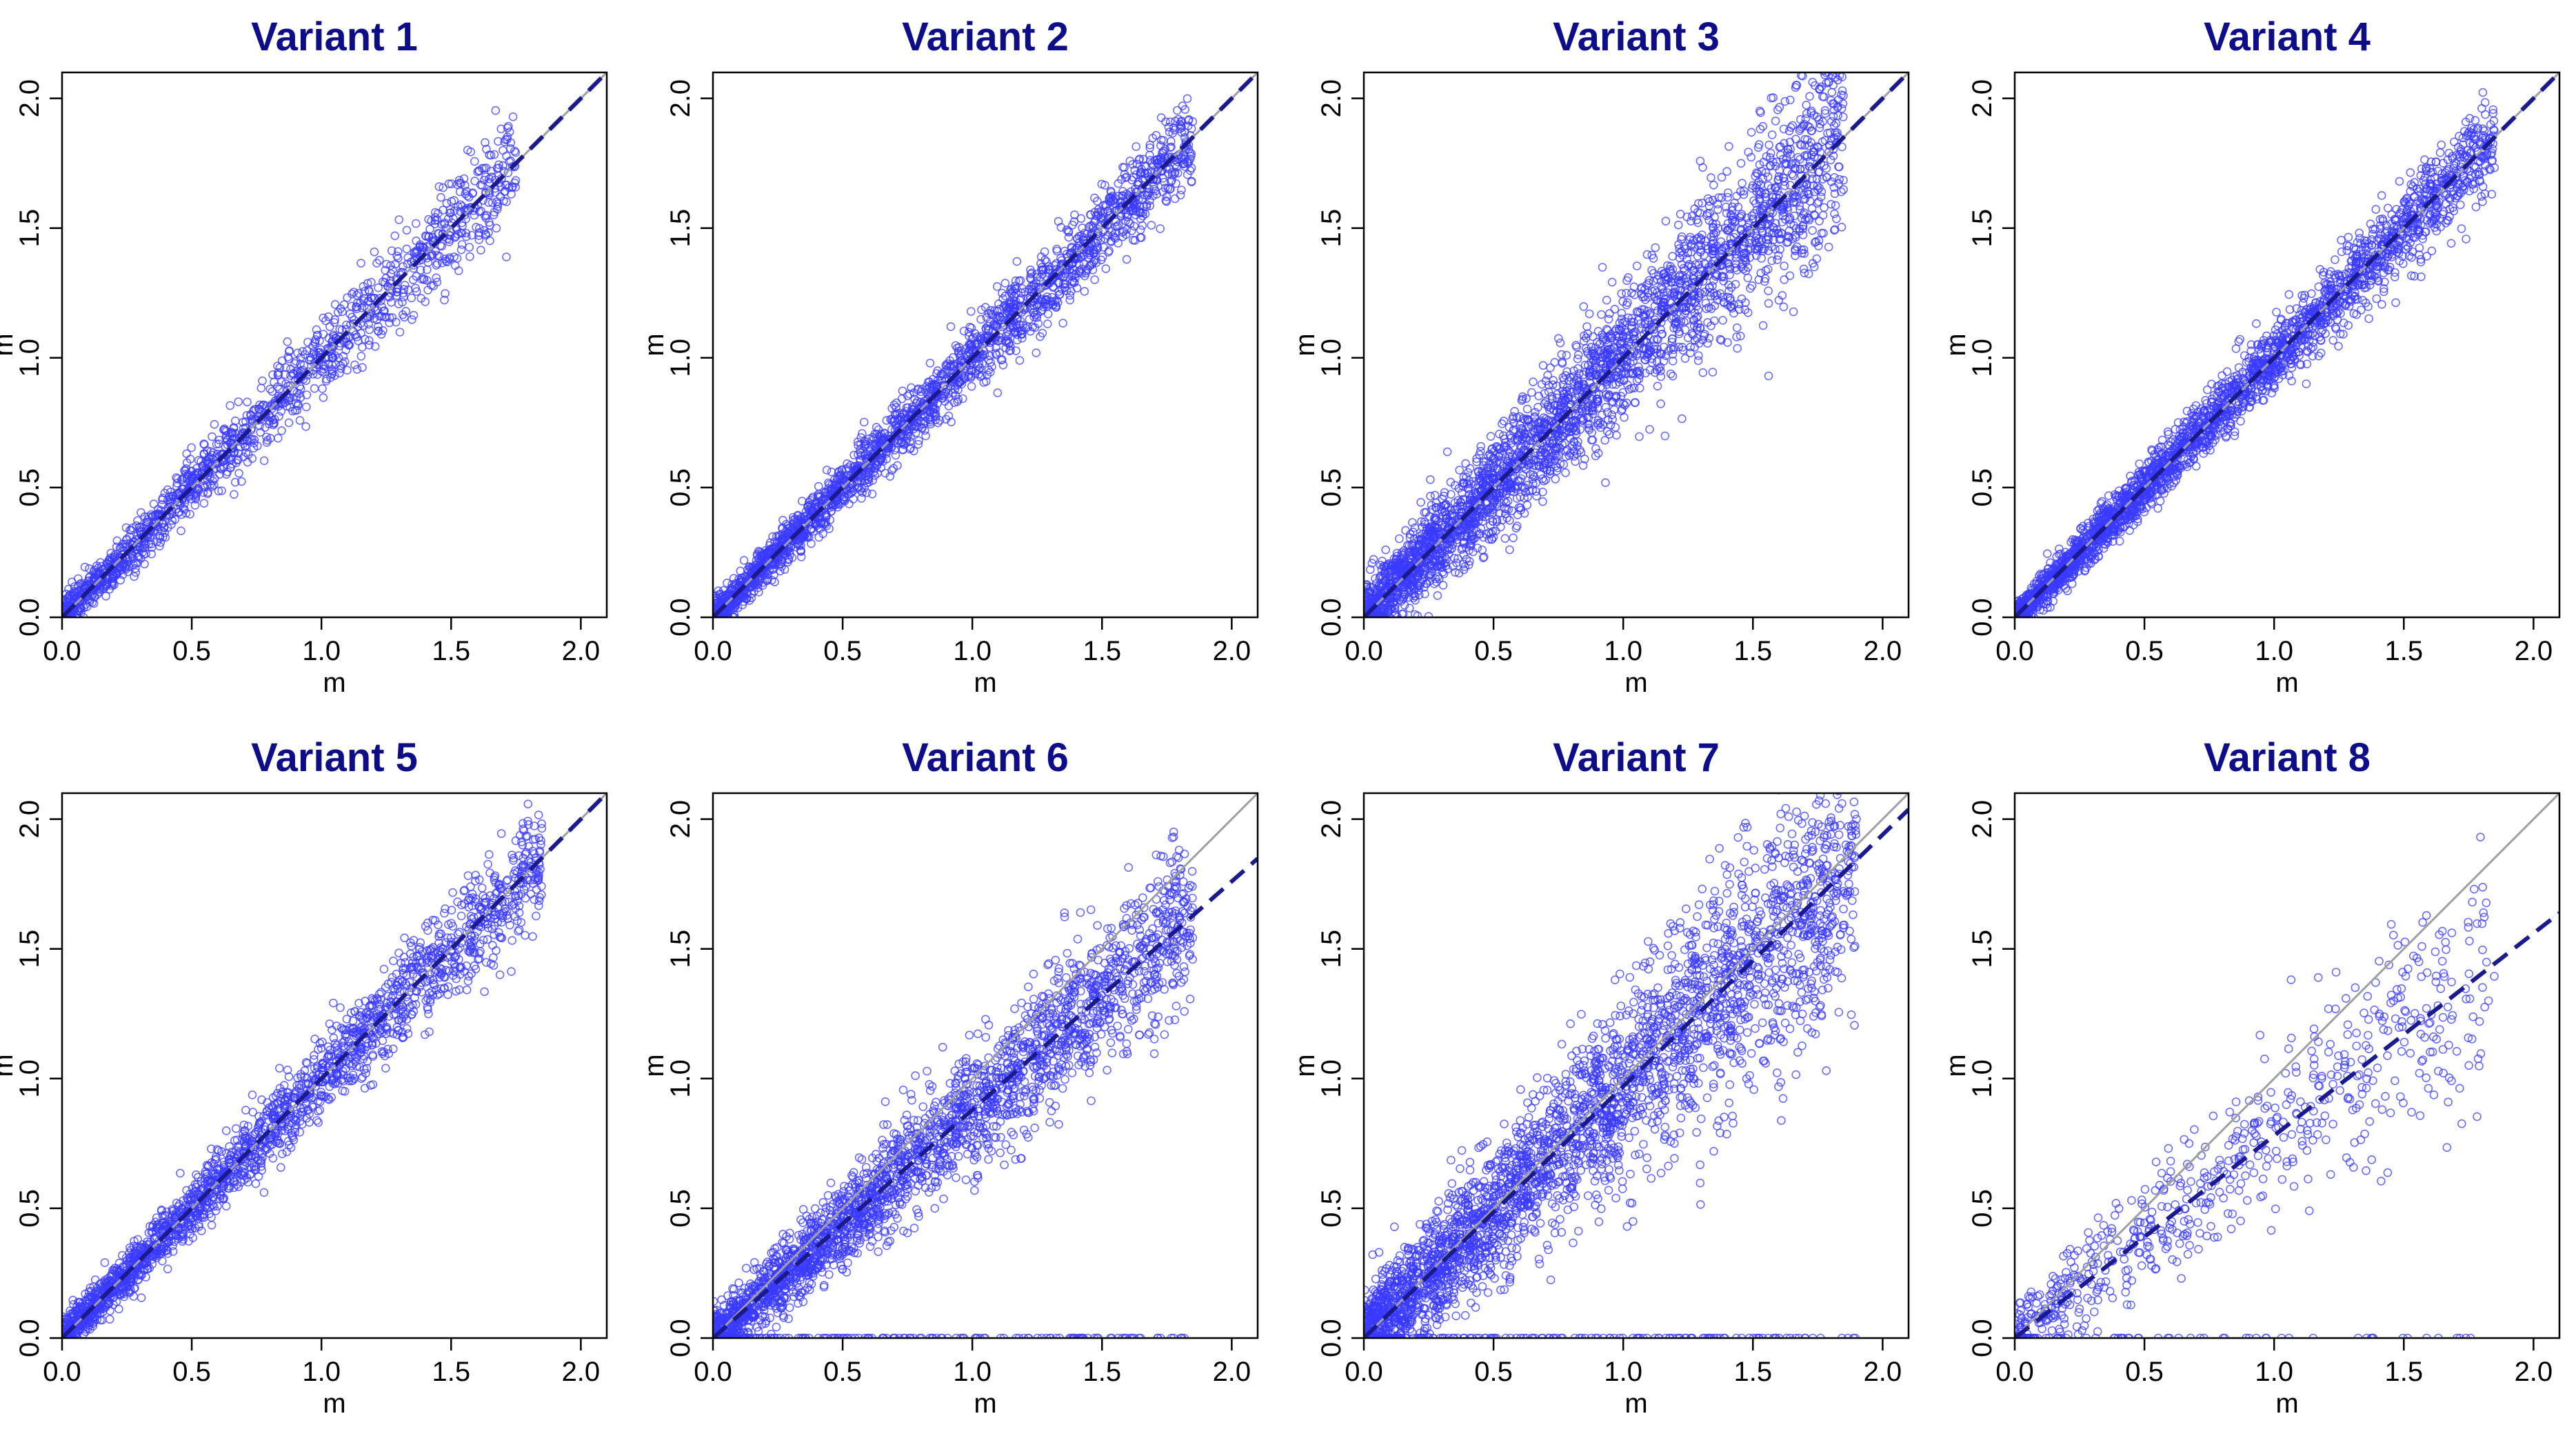 This screenshot has width=2576, height=1436. I want to click on y-tick-label: 1.0, so click(680, 358).